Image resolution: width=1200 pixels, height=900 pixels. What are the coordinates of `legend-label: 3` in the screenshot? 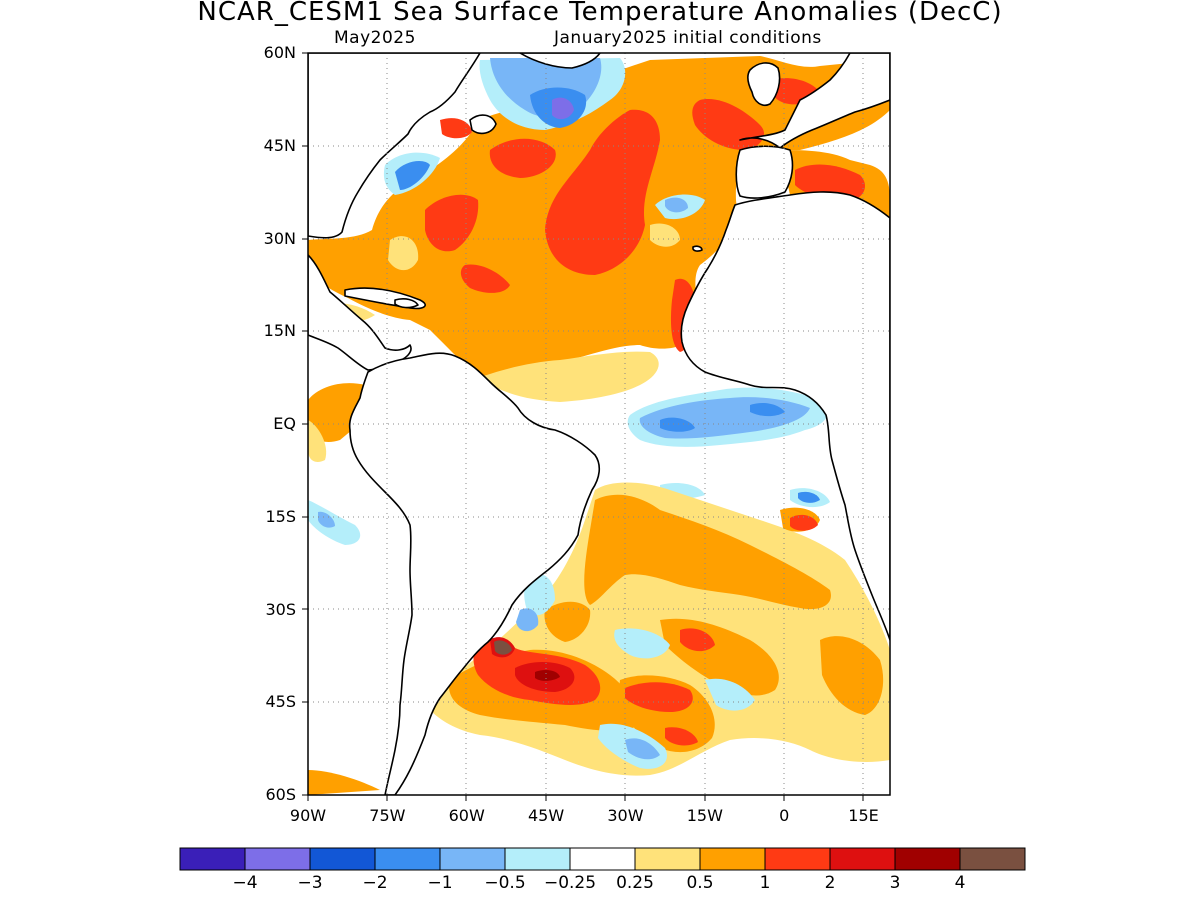 It's located at (895, 883).